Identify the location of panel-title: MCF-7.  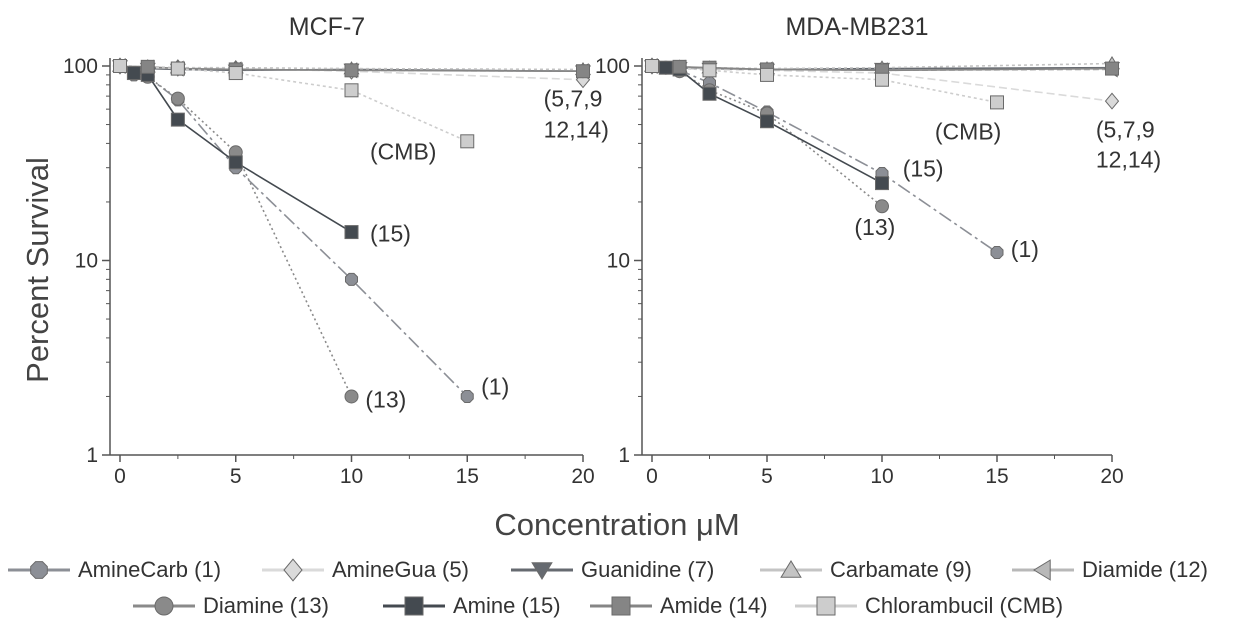
(327, 27).